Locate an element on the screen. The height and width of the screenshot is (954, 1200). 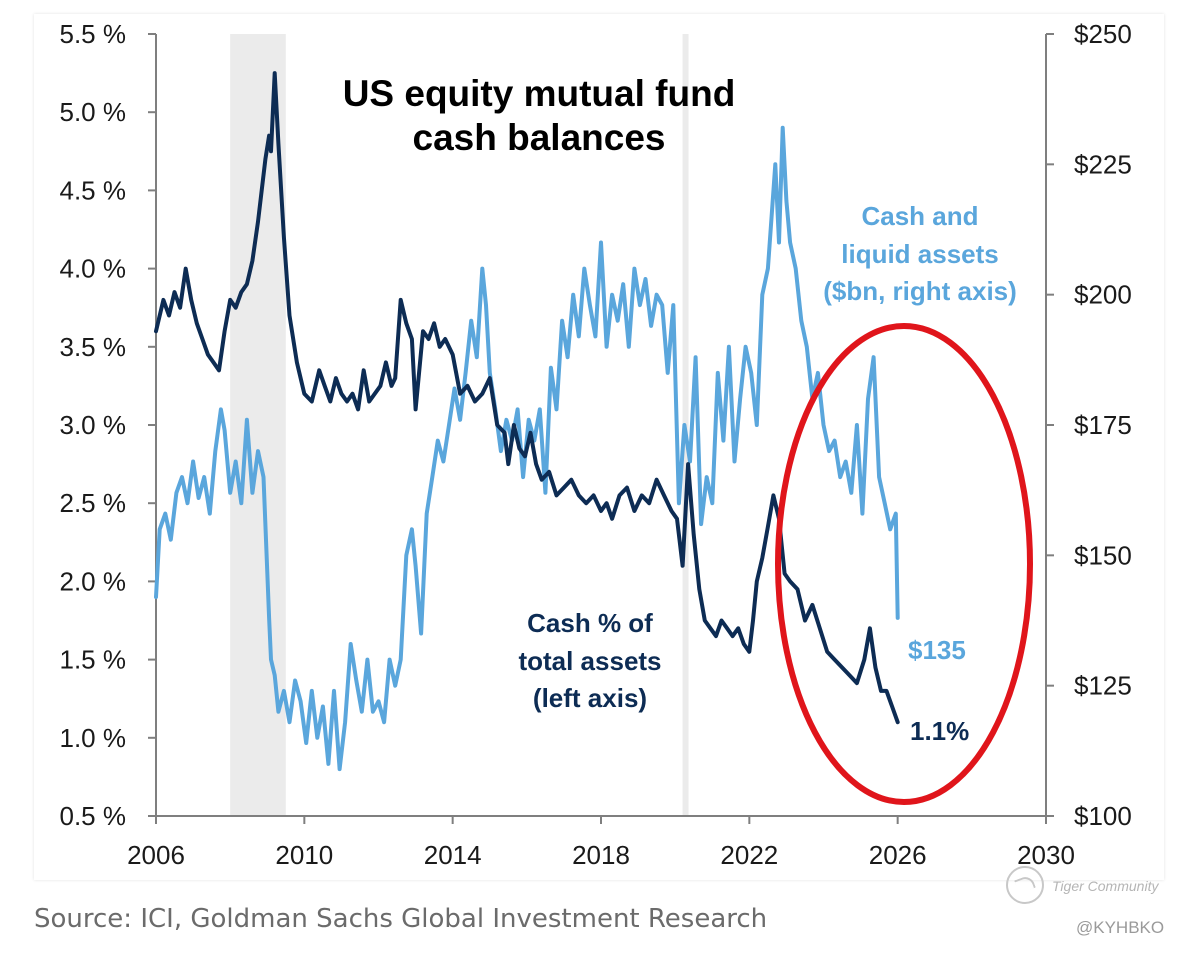
x-tick-label: 2018 is located at coordinates (601, 855).